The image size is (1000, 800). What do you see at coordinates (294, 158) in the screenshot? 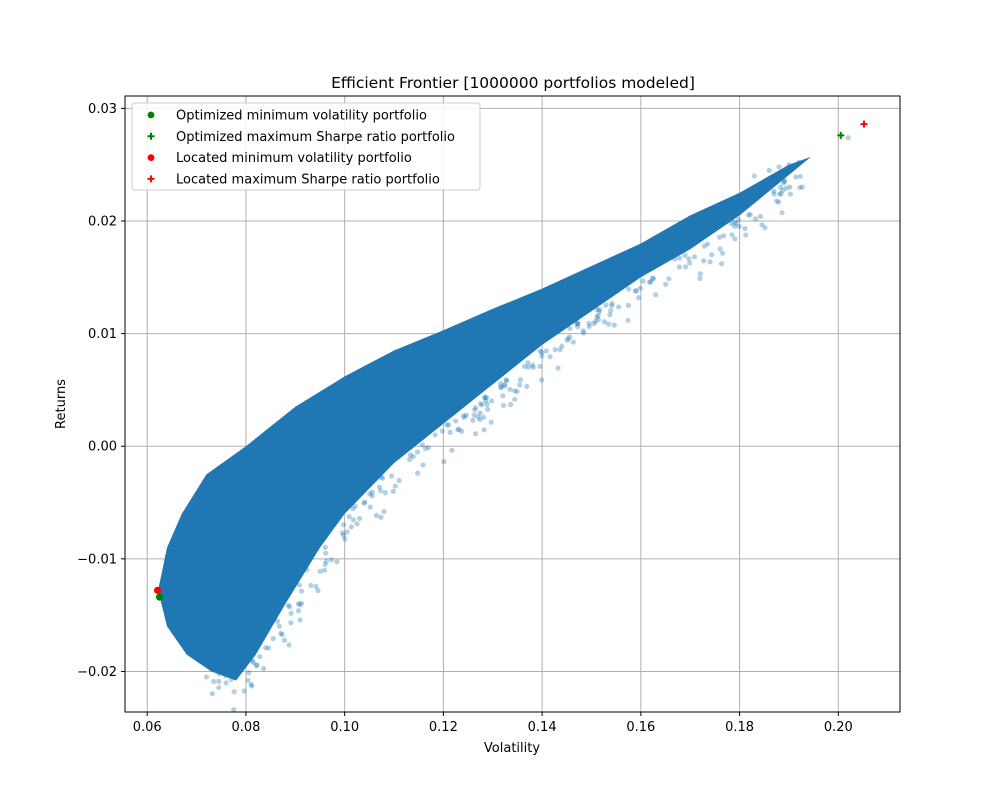
I see `legend-label: Located minimum volatility portfolio` at bounding box center [294, 158].